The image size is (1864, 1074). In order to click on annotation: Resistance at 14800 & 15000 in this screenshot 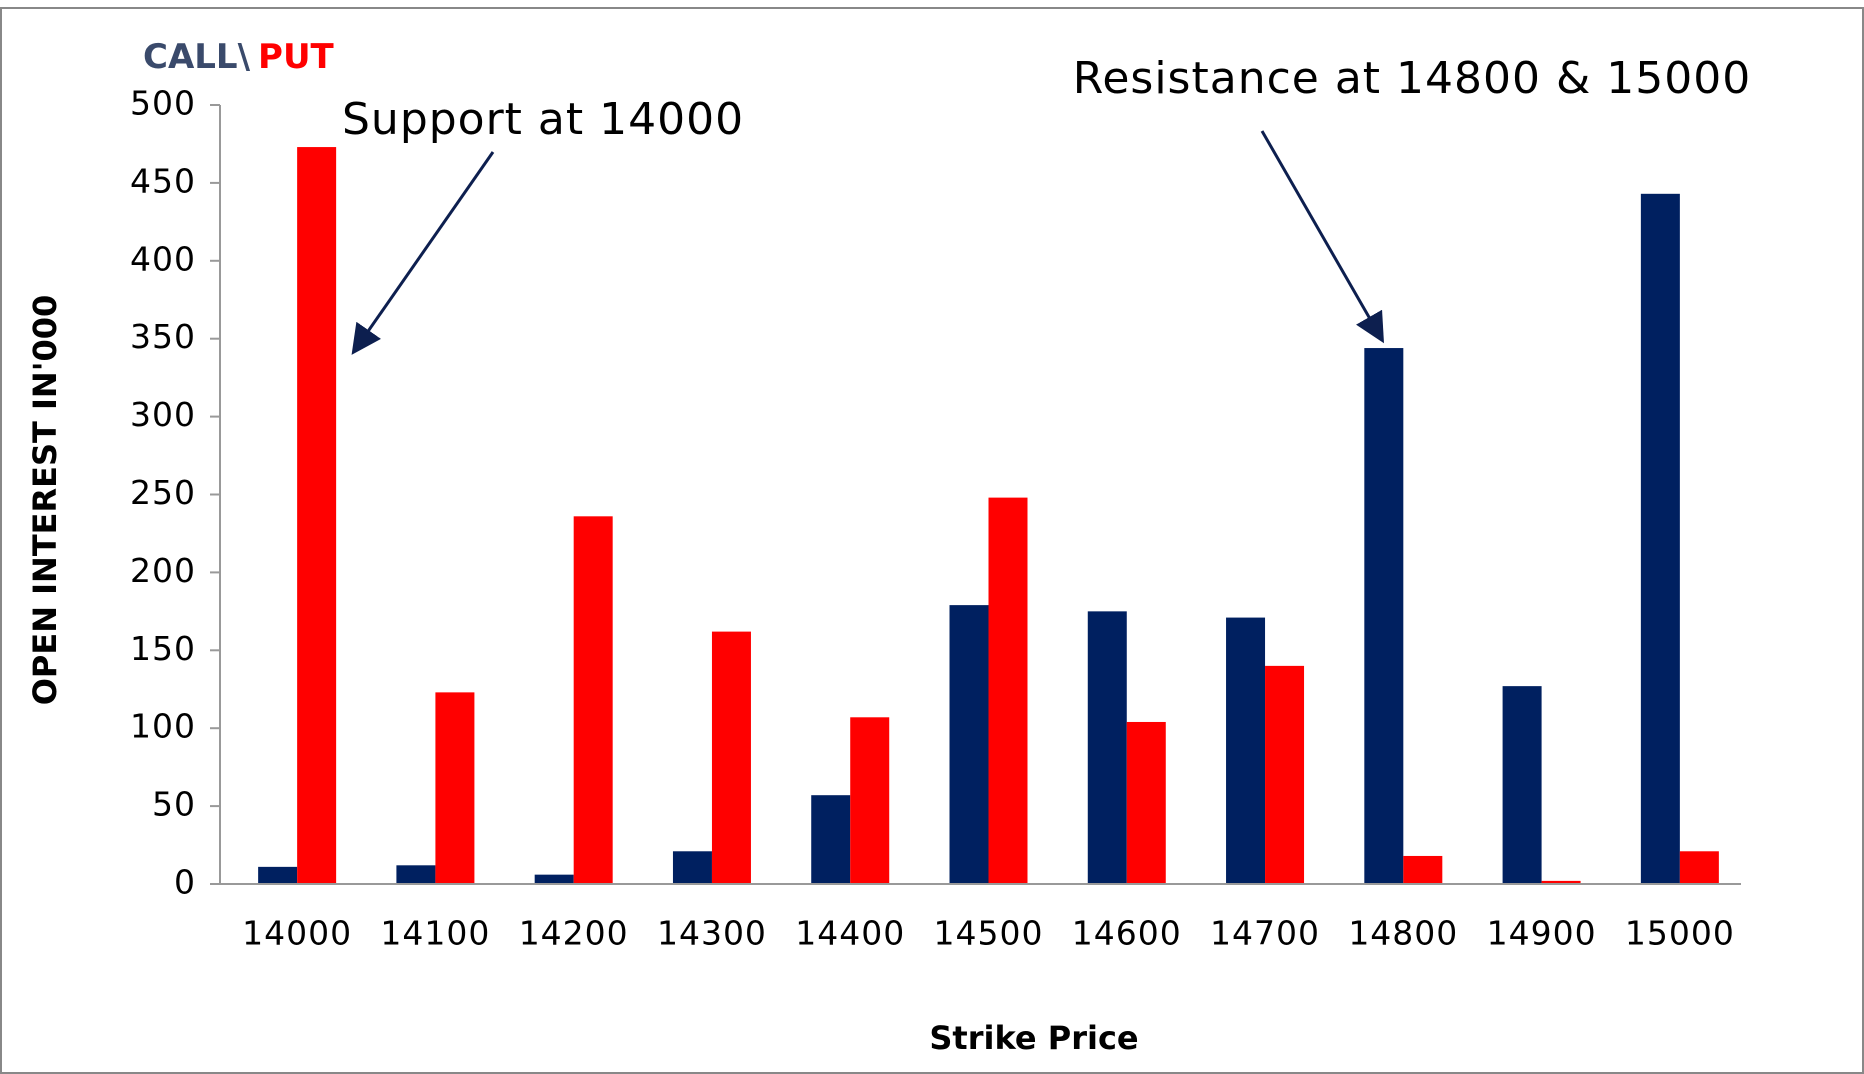, I will do `click(1412, 78)`.